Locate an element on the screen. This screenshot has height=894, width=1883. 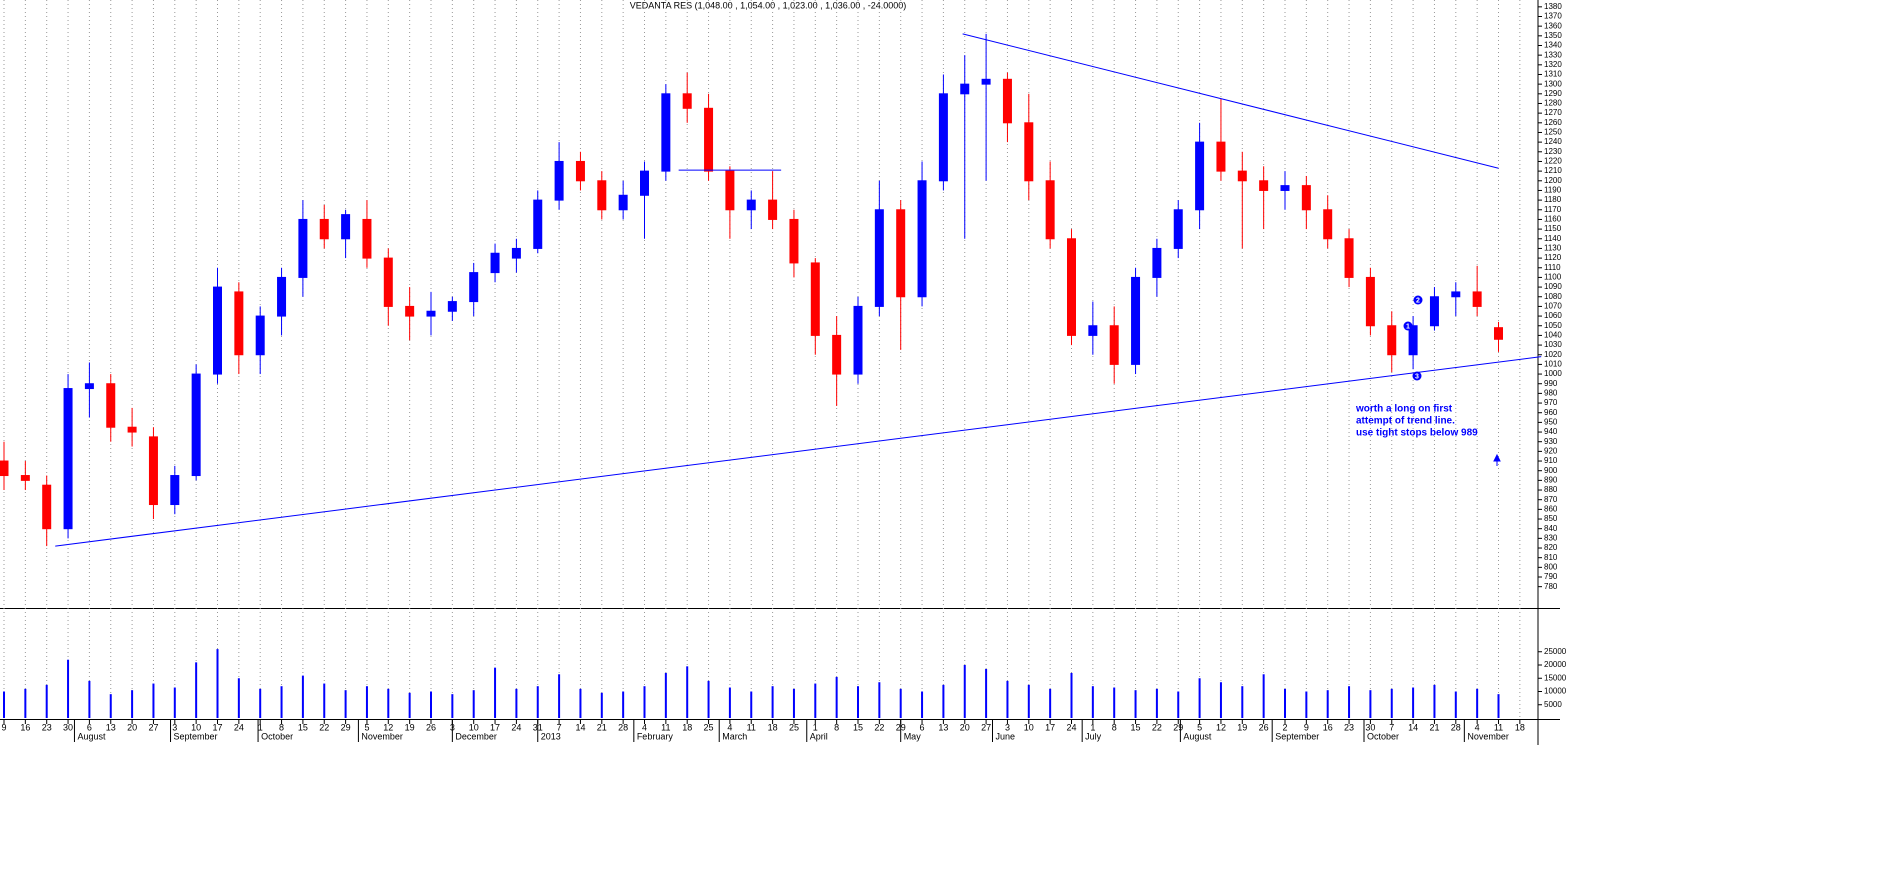
y-tick-label: 870 is located at coordinates (1551, 499).